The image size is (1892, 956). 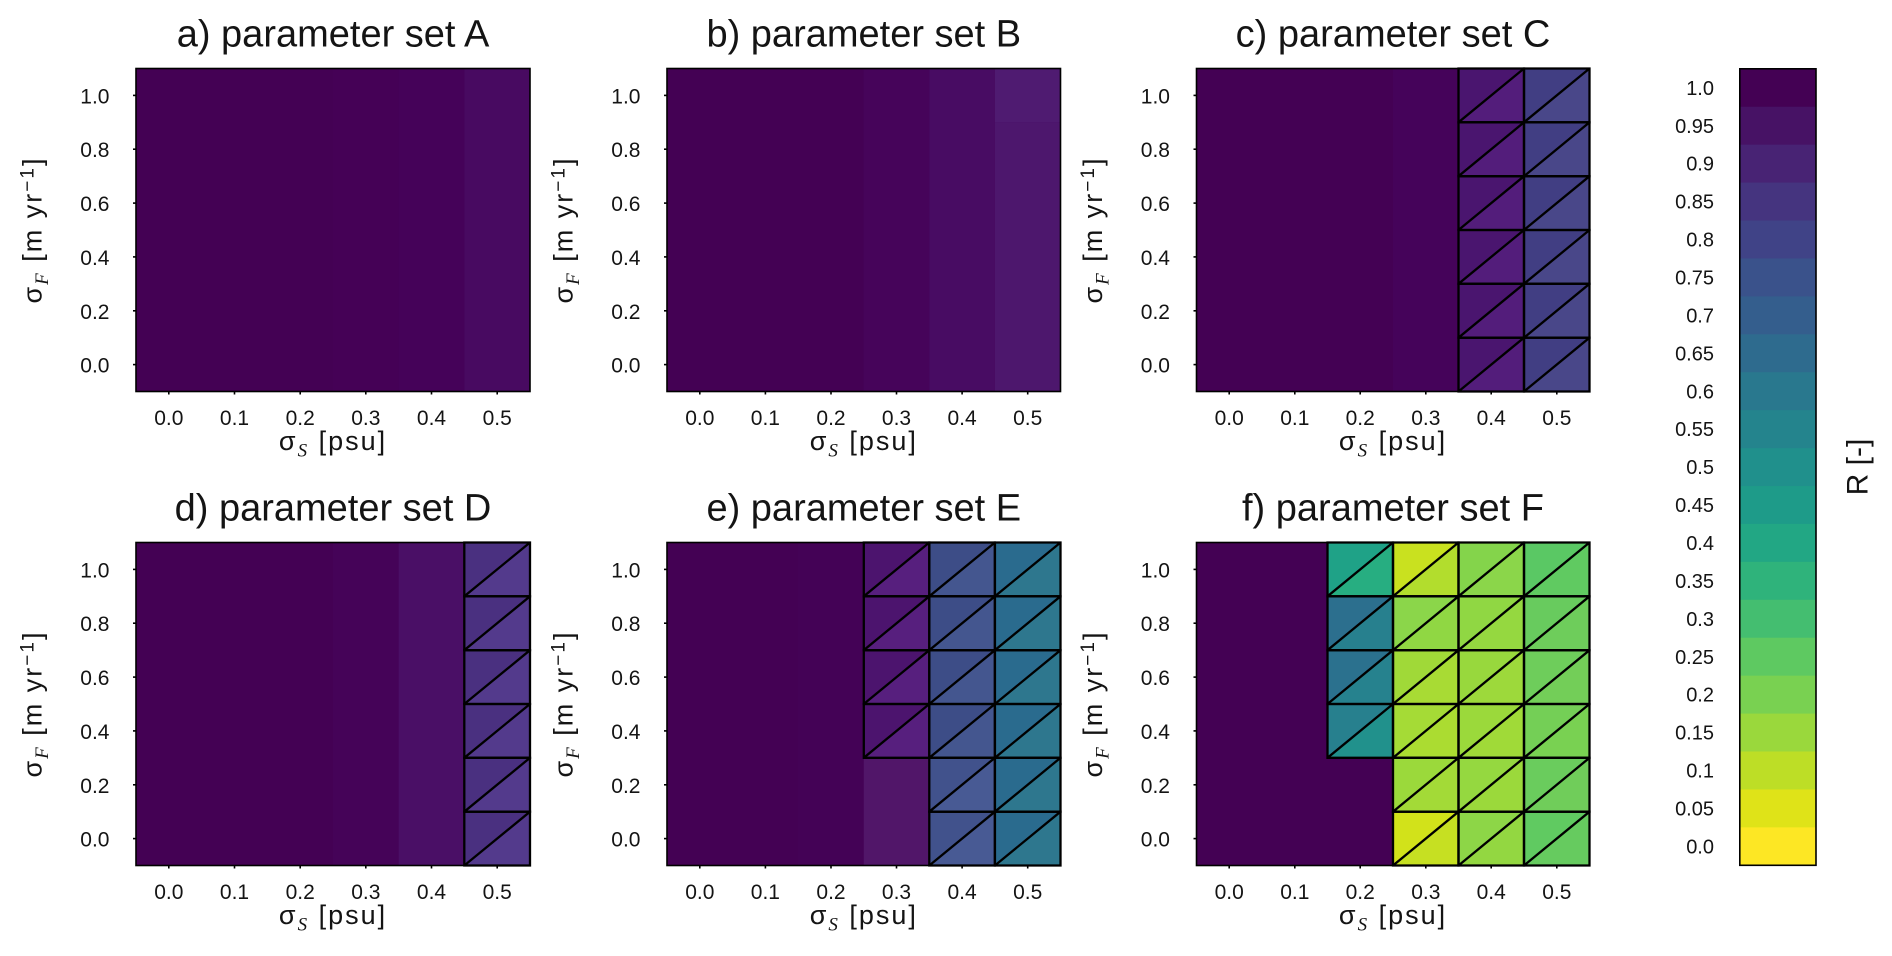 What do you see at coordinates (1694, 506) in the screenshot?
I see `svg-text: 0.45` at bounding box center [1694, 506].